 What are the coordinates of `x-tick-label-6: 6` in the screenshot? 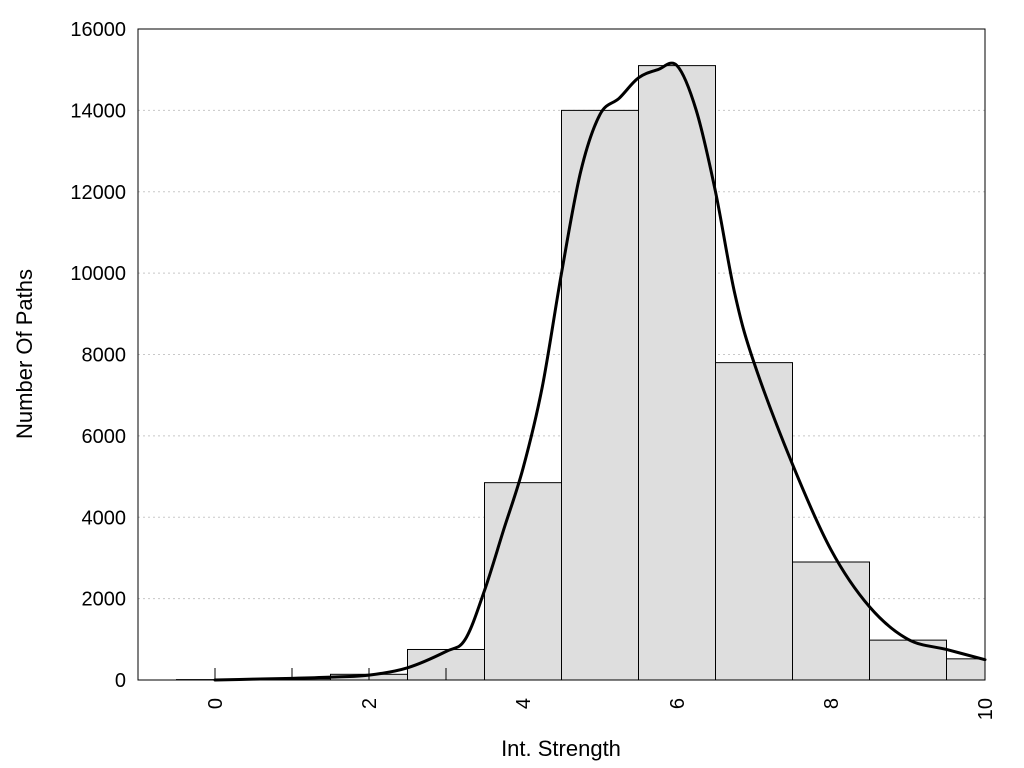 It's located at (678, 703).